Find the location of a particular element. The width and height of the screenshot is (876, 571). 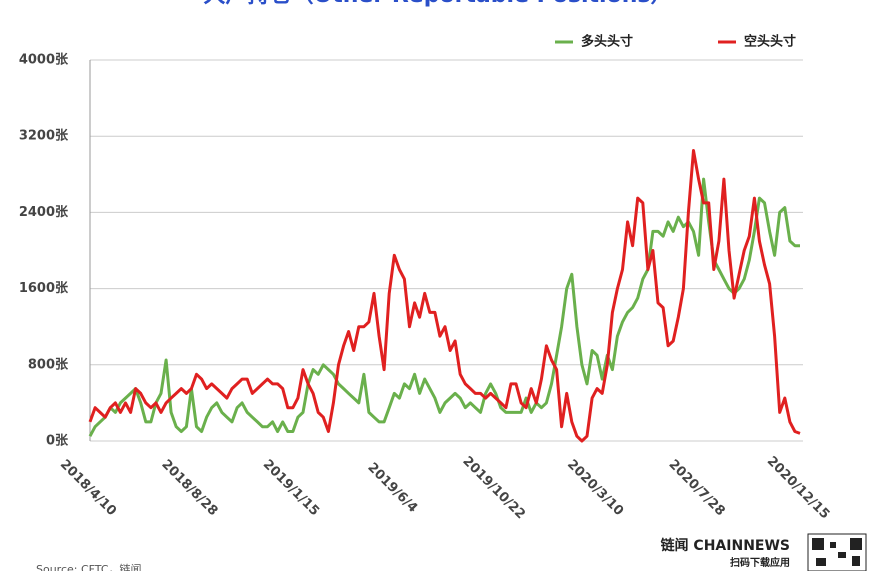

x-tick-label: 2019/10/22 is located at coordinates (493, 488).